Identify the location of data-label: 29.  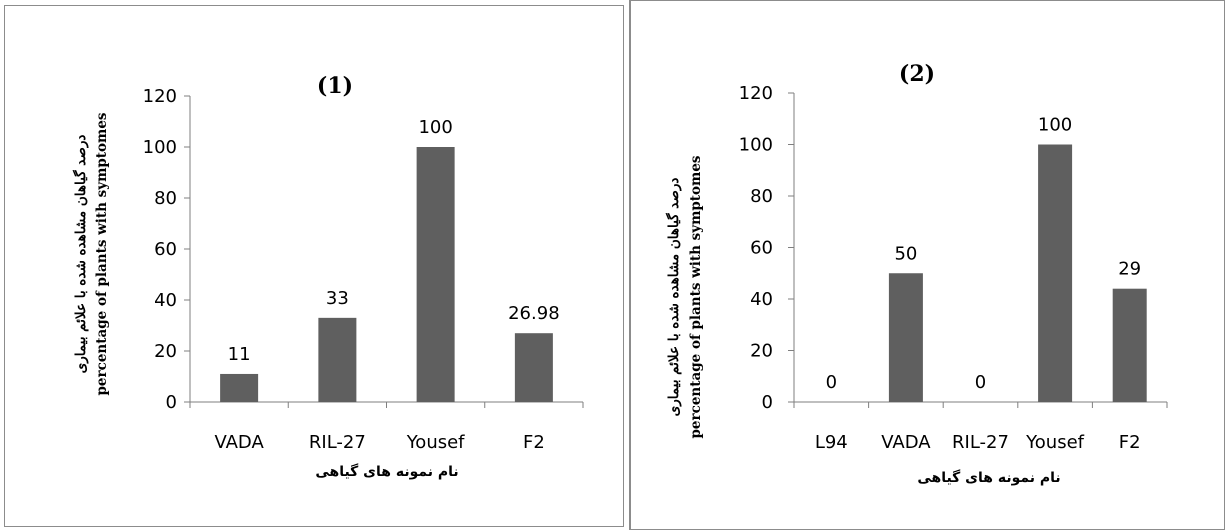
(1129, 269).